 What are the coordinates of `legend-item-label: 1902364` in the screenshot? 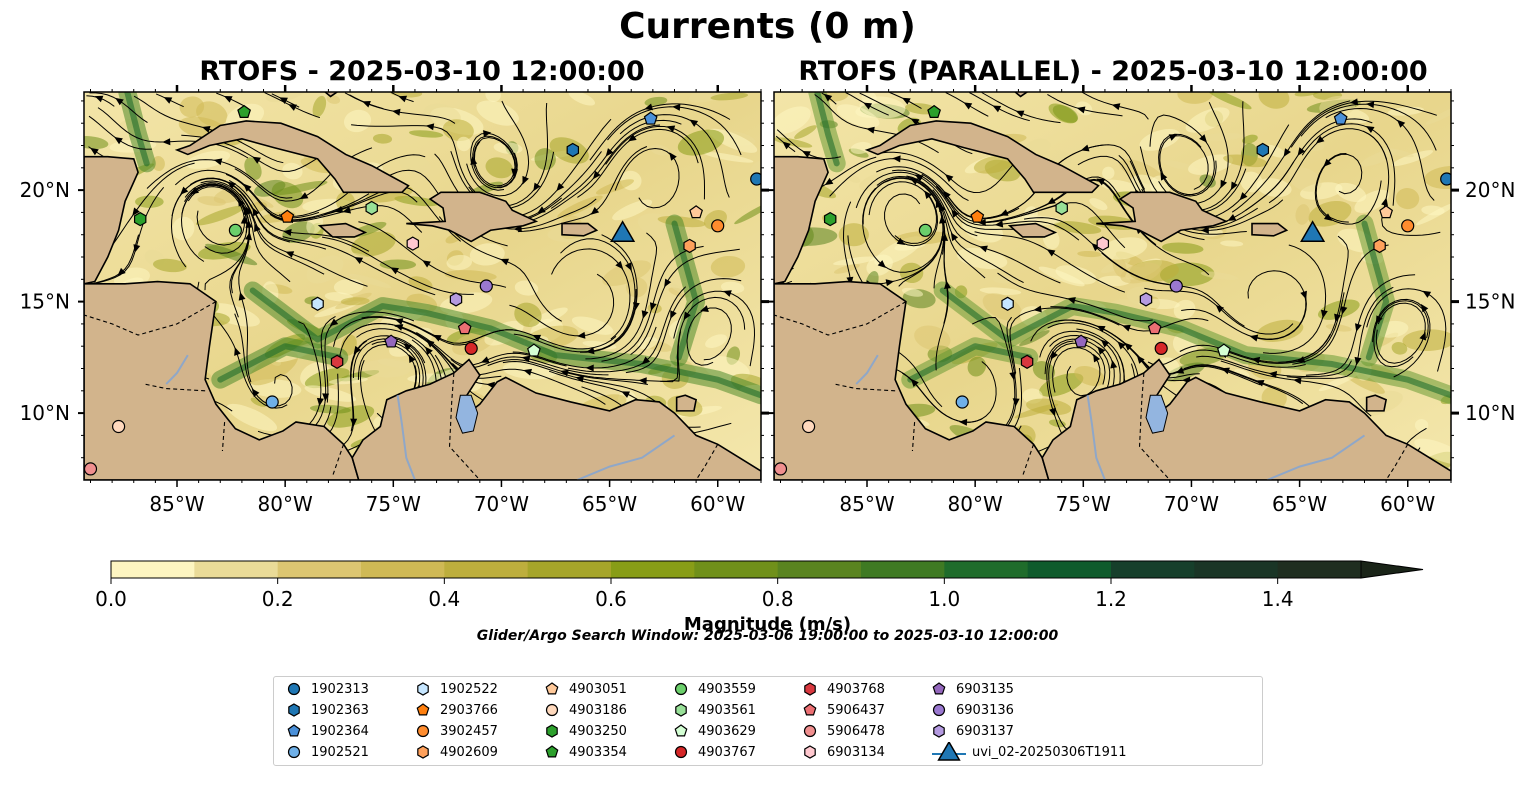 It's located at (340, 731).